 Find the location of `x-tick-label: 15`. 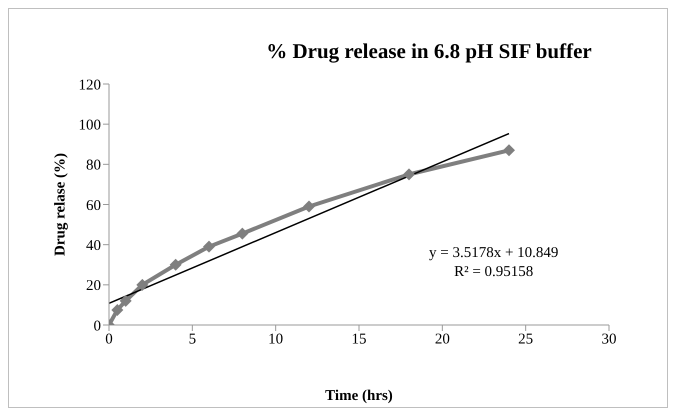

x-tick-label: 15 is located at coordinates (359, 340).